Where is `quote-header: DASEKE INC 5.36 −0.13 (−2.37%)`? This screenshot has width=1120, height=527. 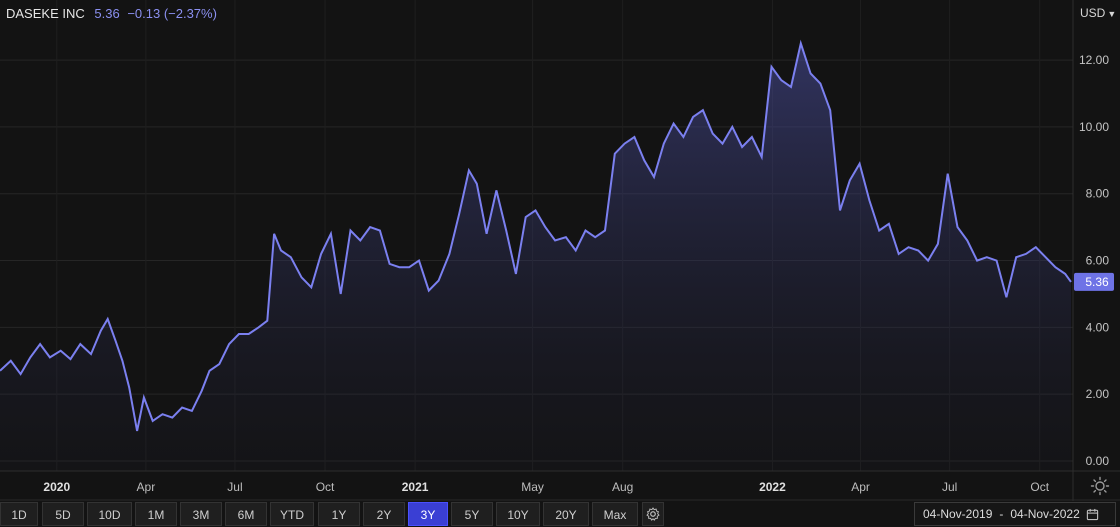
quote-header: DASEKE INC 5.36 −0.13 (−2.37%) is located at coordinates (111, 13).